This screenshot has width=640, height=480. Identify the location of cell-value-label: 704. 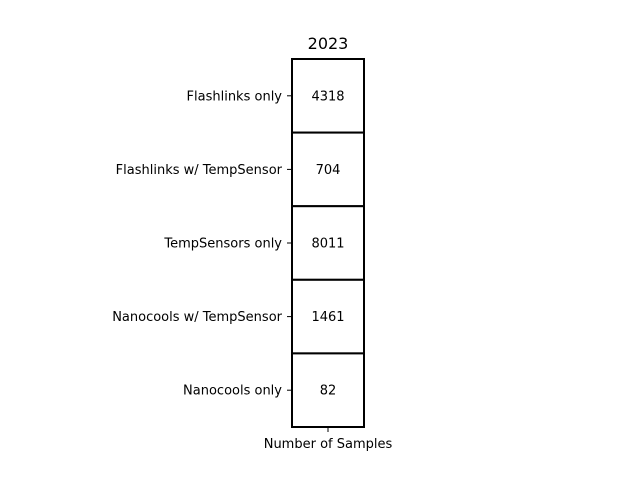
(328, 170).